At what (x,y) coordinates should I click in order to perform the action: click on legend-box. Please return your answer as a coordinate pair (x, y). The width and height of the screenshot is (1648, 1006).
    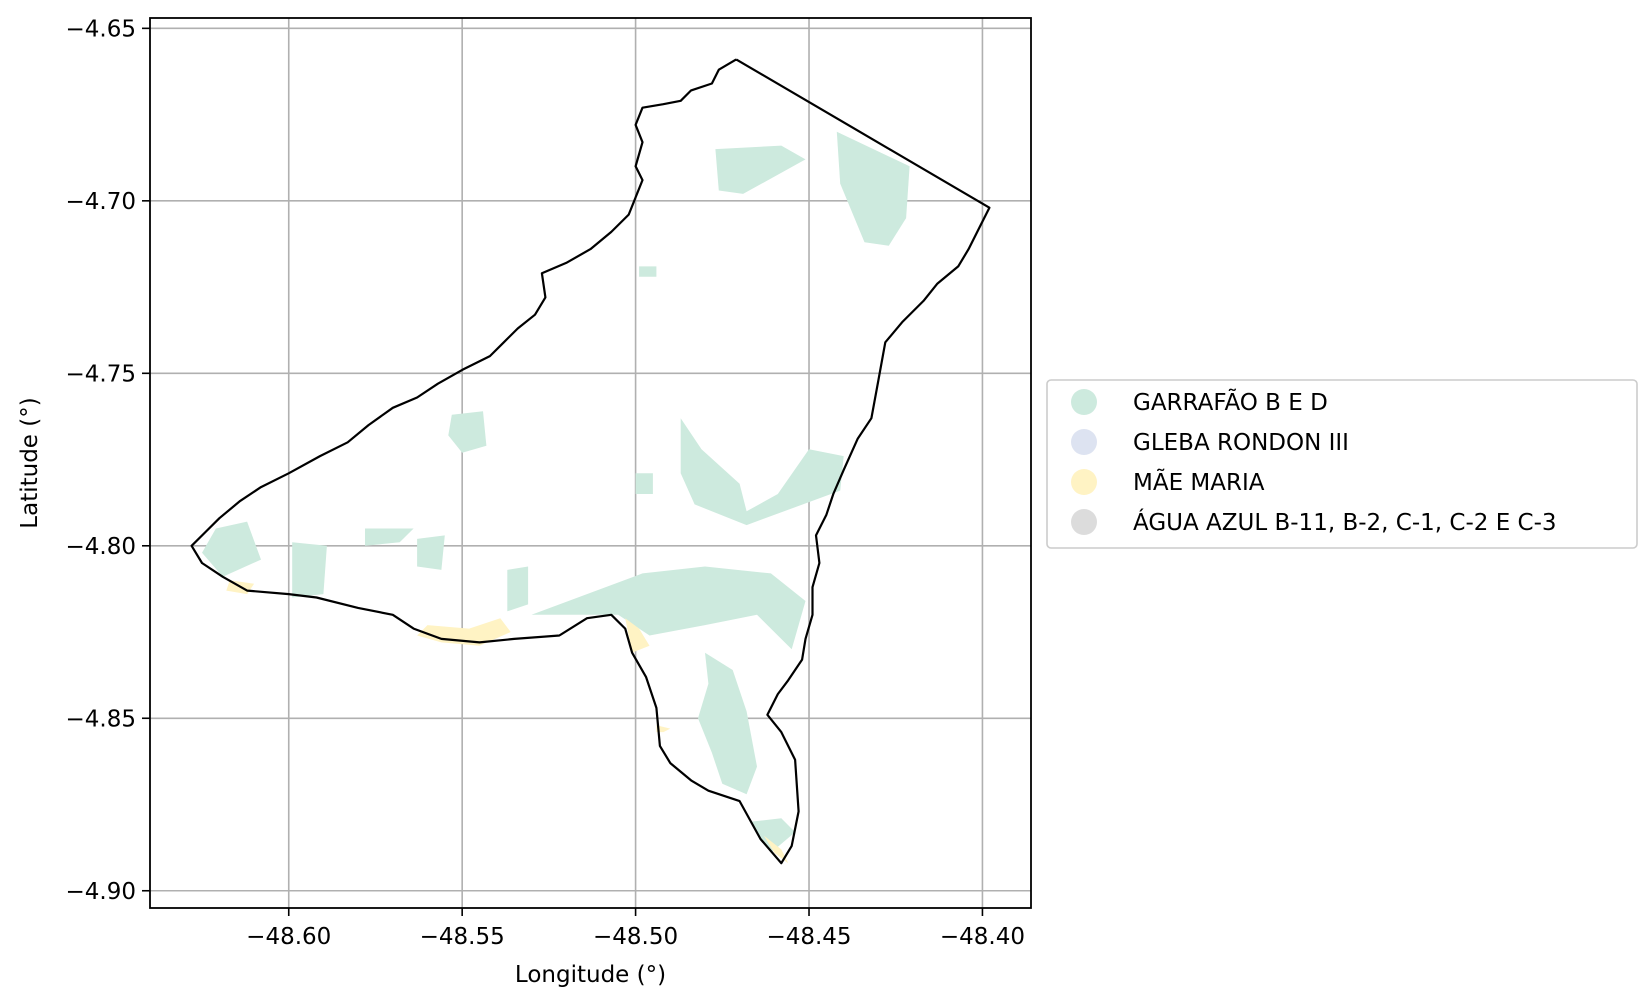
    Looking at the image, I should click on (1342, 464).